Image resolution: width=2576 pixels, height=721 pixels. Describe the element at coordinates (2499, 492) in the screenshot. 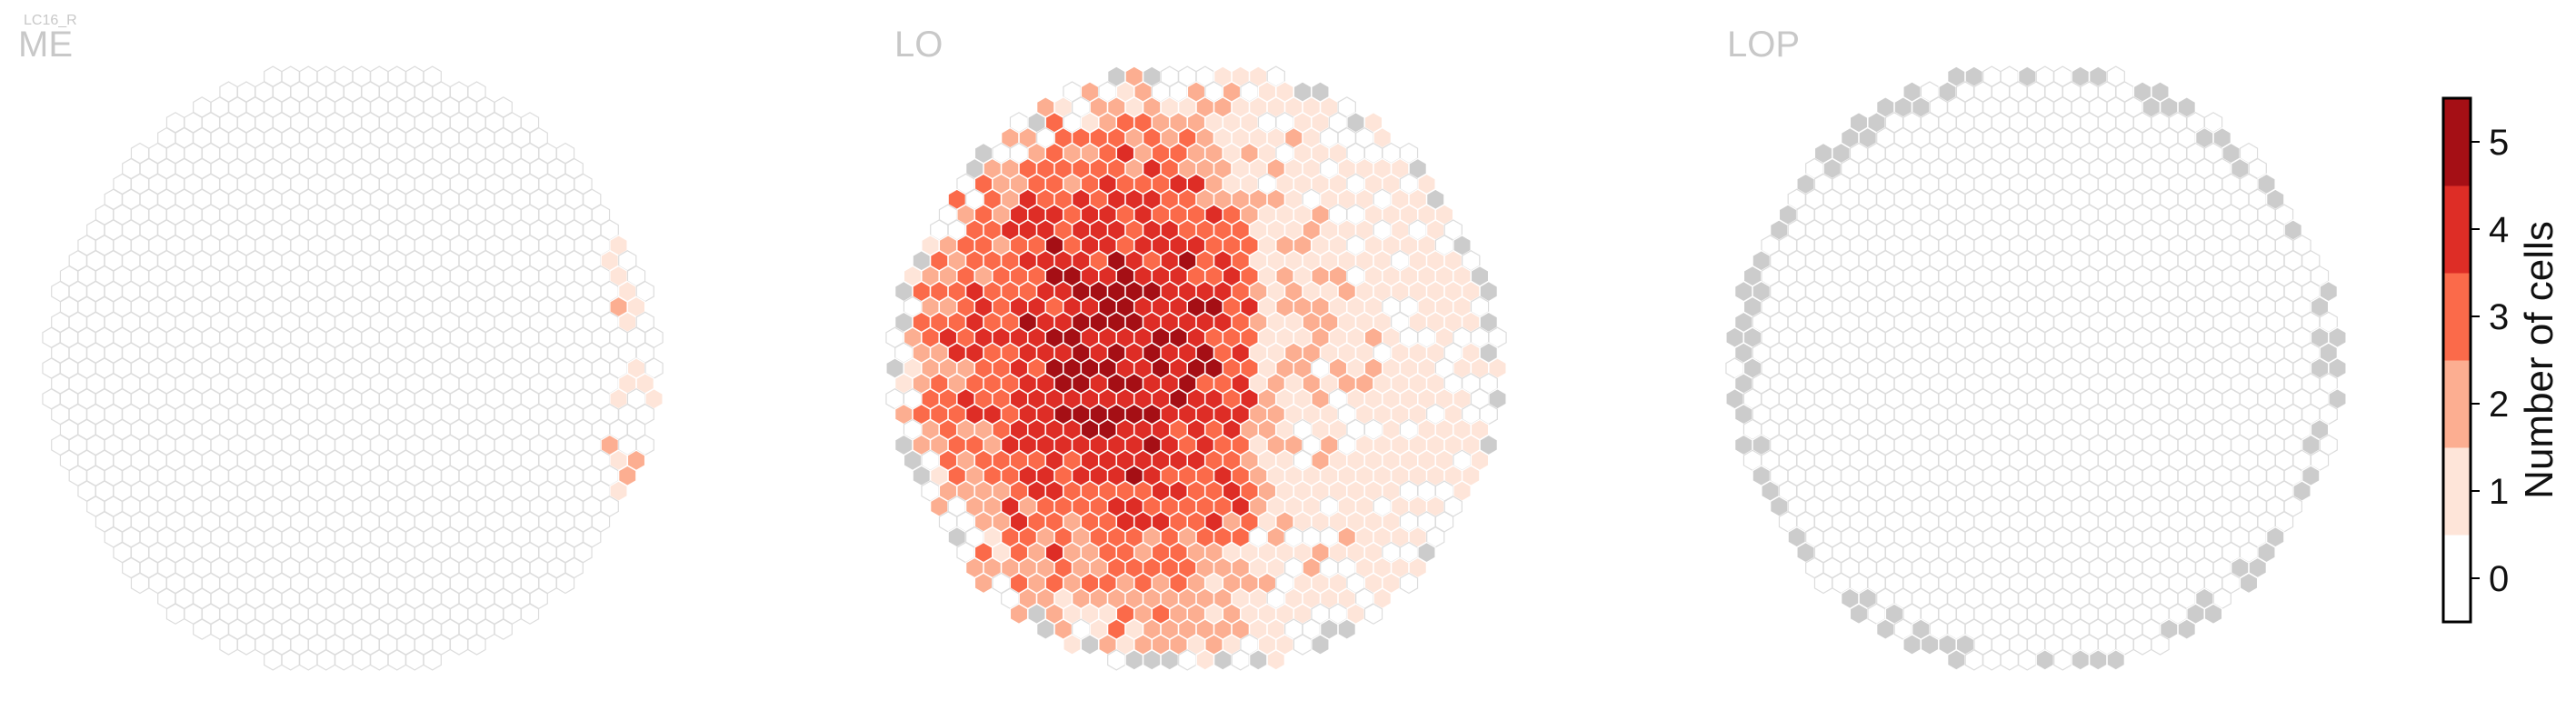

I see `colorbar-tick-label: 1` at that location.